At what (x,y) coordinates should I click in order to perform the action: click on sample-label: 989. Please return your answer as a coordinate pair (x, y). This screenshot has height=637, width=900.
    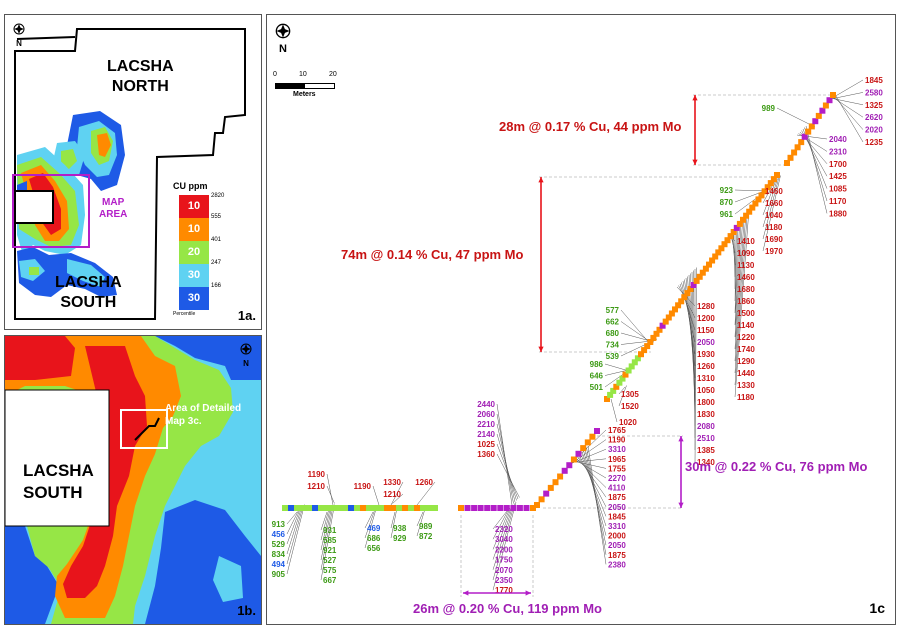
    Looking at the image, I should click on (769, 108).